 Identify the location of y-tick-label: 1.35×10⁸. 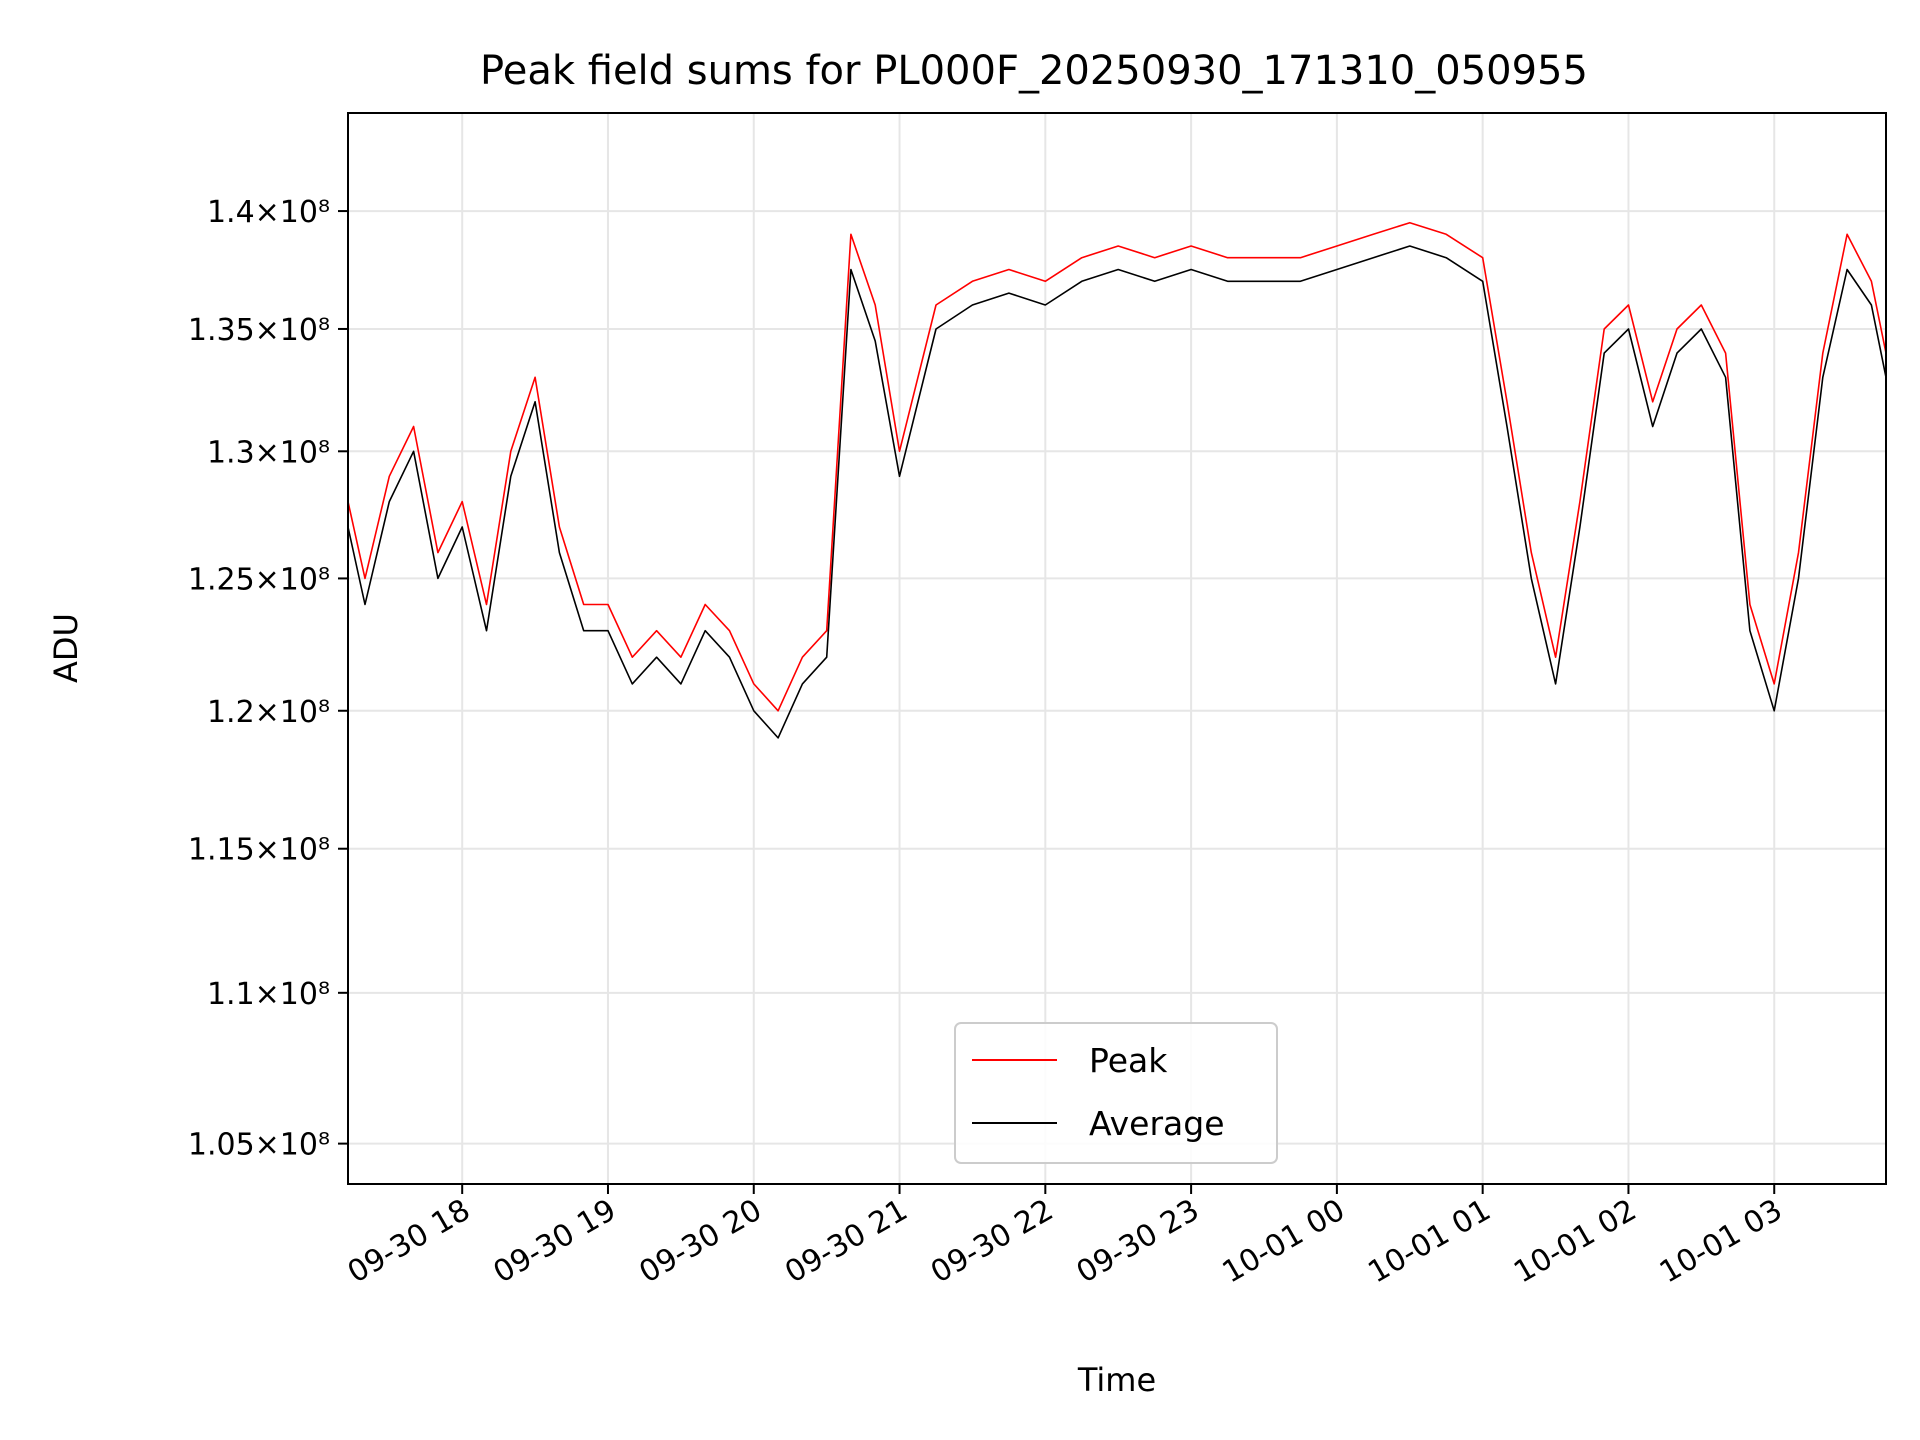
(259, 330).